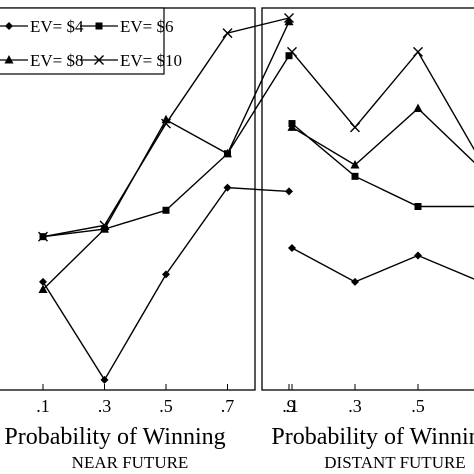 This screenshot has height=474, width=474. Describe the element at coordinates (82, 41) in the screenshot. I see `legend-box` at that location.